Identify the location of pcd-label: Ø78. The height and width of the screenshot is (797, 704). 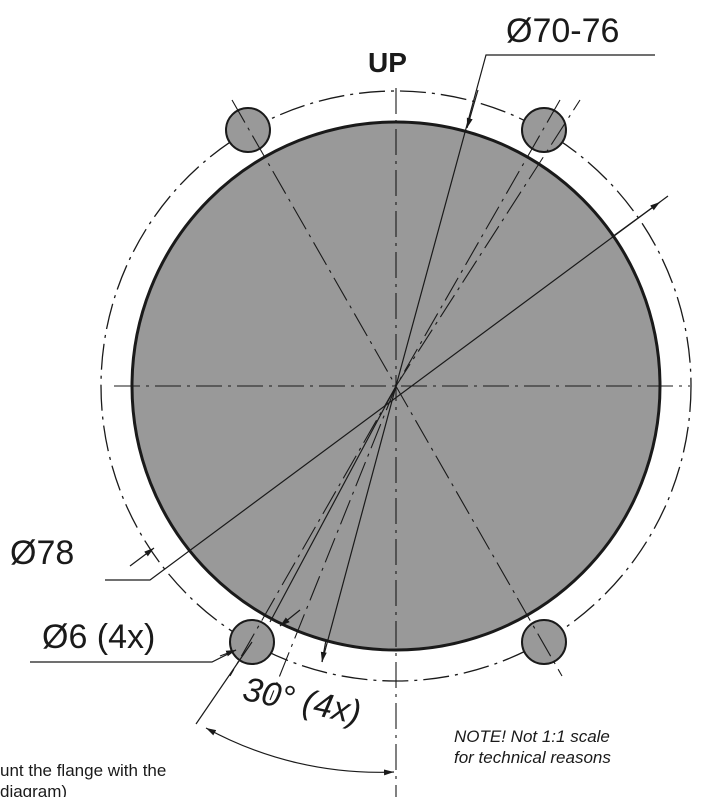
(42, 553).